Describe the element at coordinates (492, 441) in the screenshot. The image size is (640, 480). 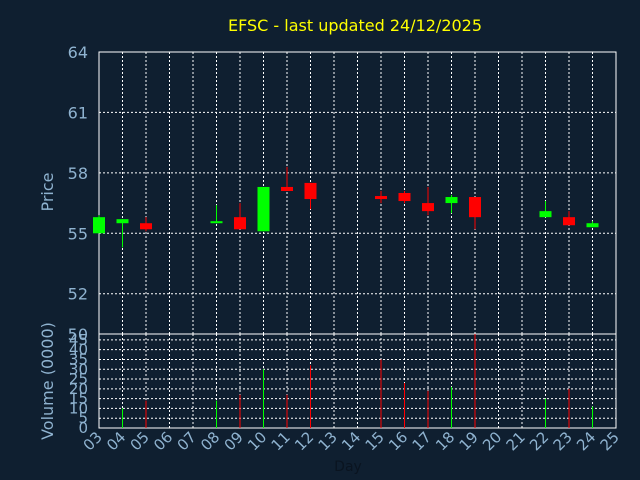
I see `x-tick-label: 20` at that location.